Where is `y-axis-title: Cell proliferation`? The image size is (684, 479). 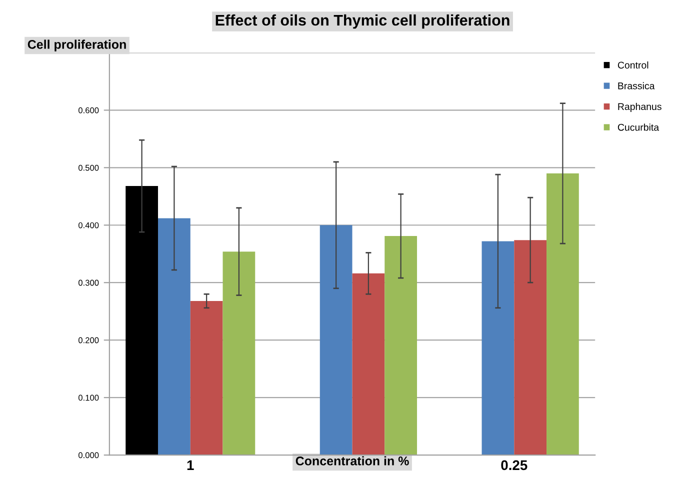
y-axis-title: Cell proliferation is located at coordinates (77, 46).